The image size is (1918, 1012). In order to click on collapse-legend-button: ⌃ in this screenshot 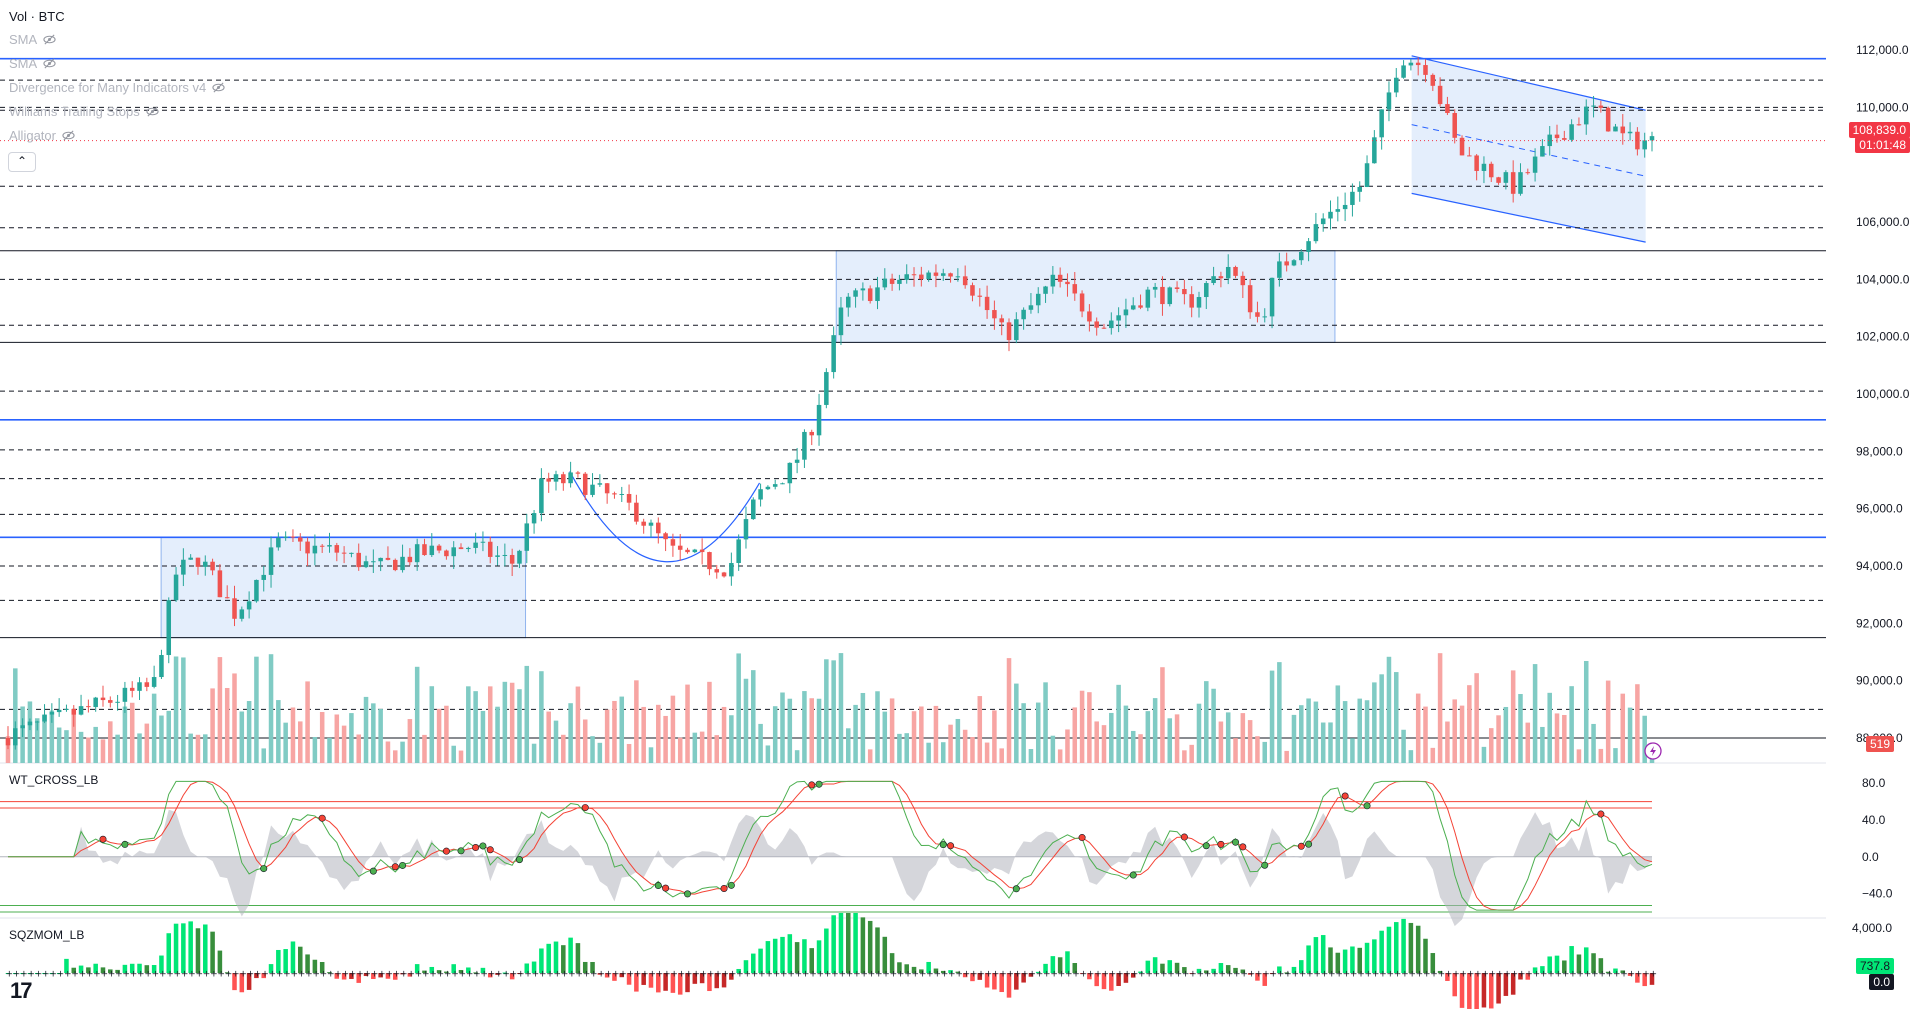, I will do `click(22, 162)`.